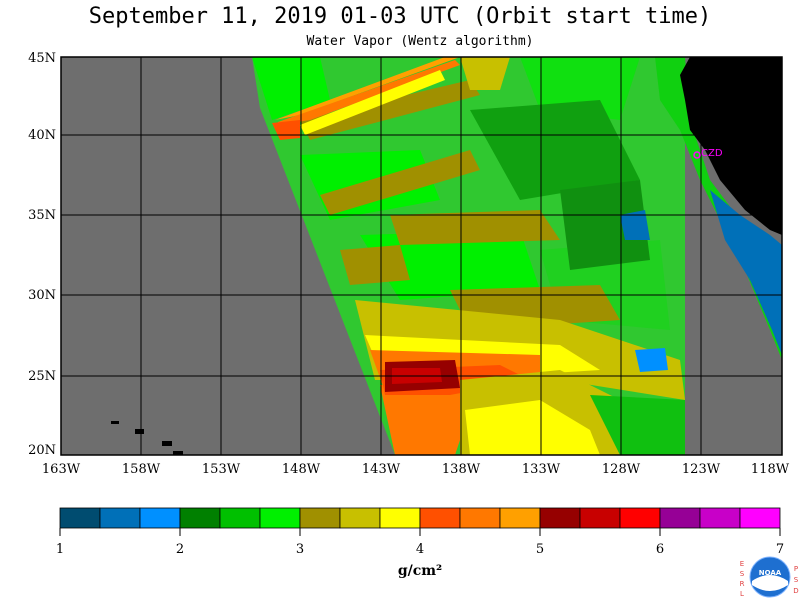 Image resolution: width=800 pixels, height=600 pixels. I want to click on colorbar-label: 7, so click(780, 549).